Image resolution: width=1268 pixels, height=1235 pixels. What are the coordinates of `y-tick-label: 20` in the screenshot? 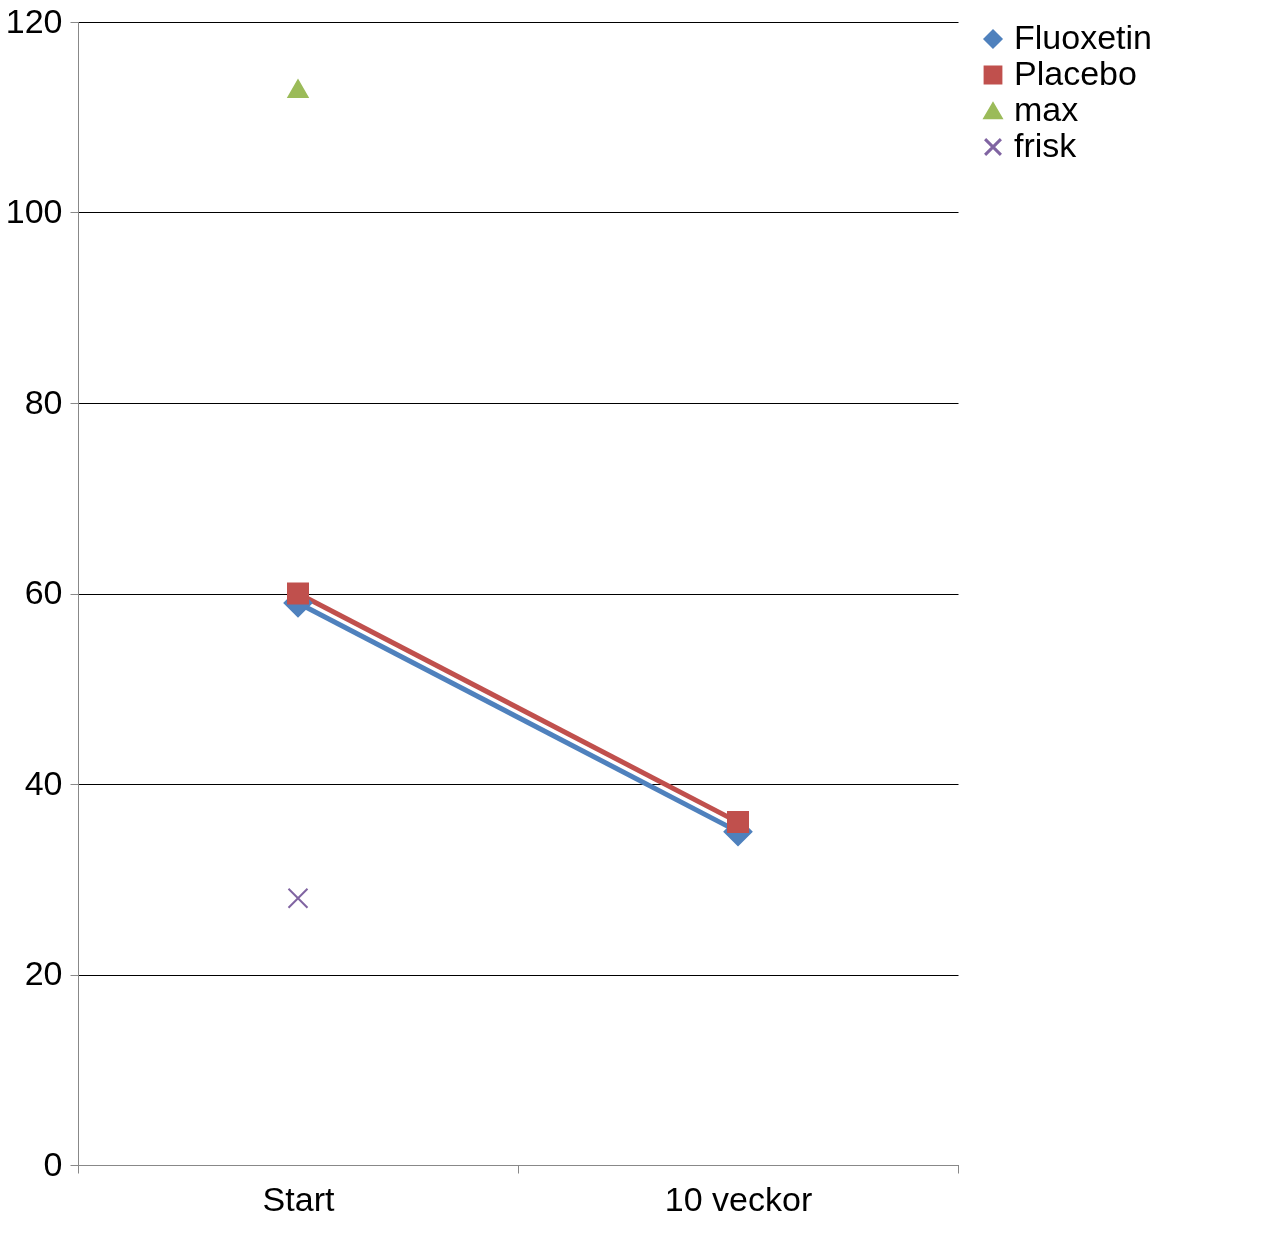 It's located at (43, 973).